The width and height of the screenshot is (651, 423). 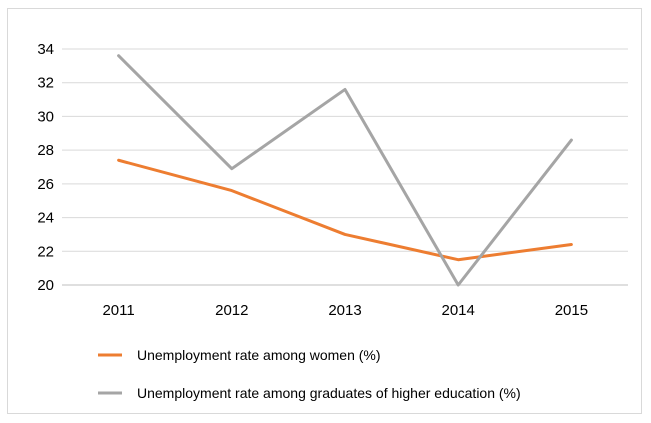 What do you see at coordinates (571, 310) in the screenshot?
I see `x-tick-label-2015: 2015` at bounding box center [571, 310].